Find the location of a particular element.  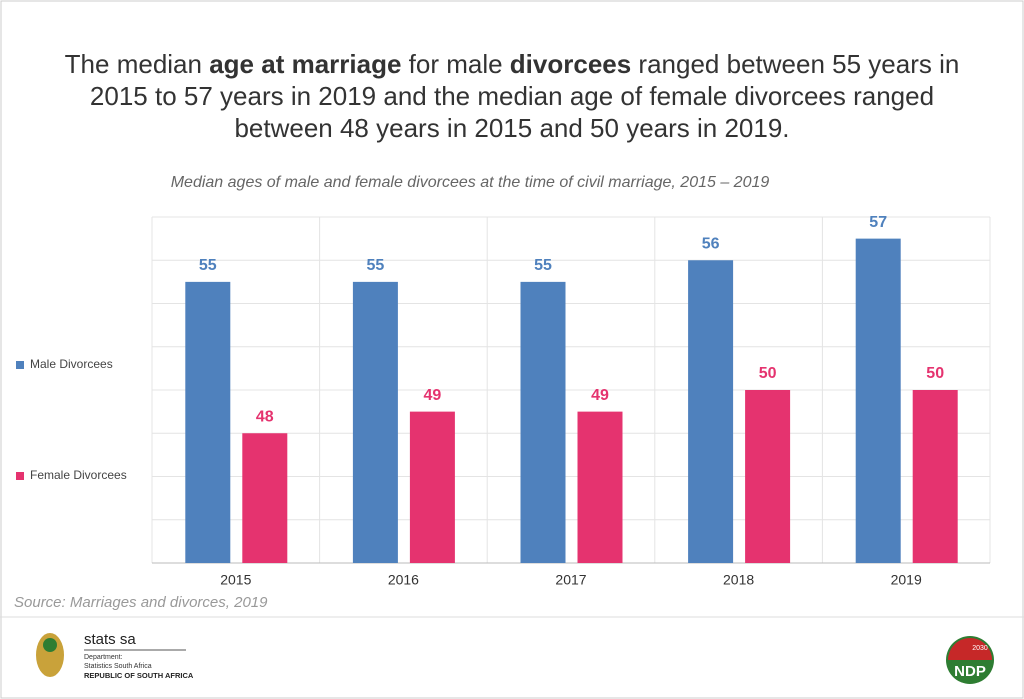

ndp-logo: NDP 2030 is located at coordinates (970, 660).